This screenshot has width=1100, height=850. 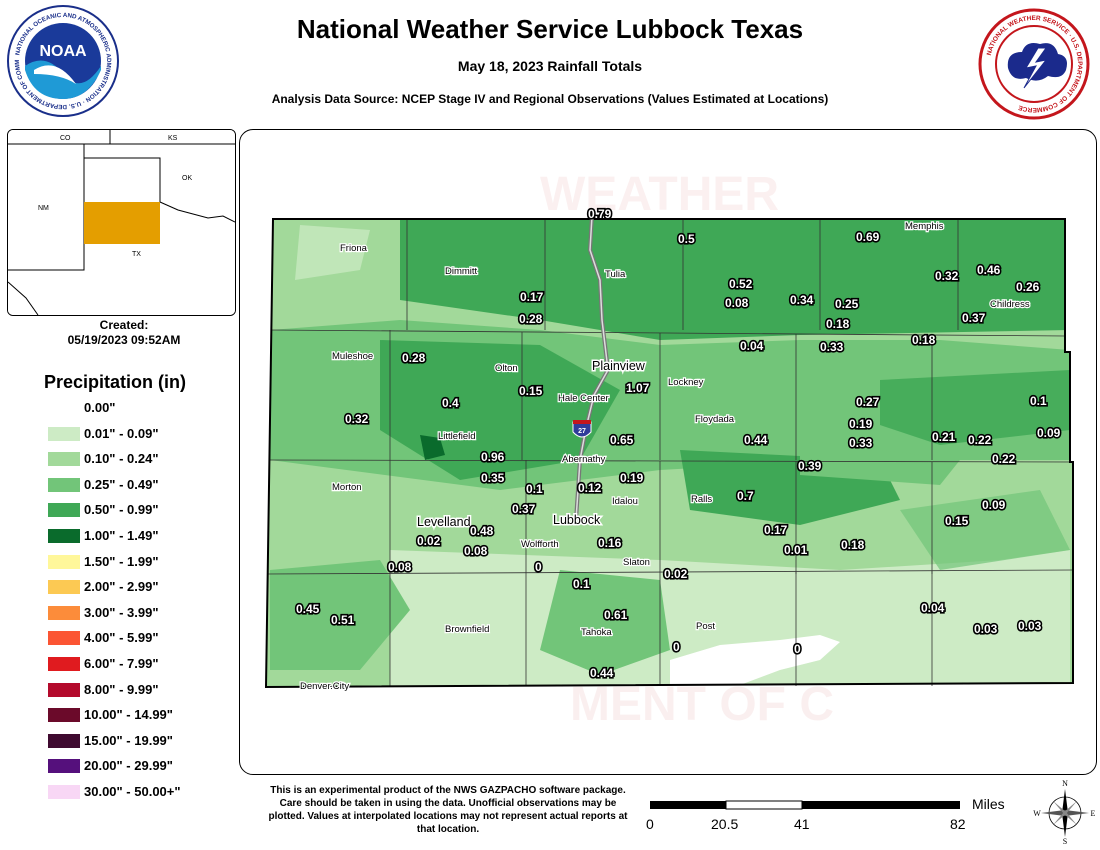 What do you see at coordinates (347, 487) in the screenshot?
I see `town-label: Morton` at bounding box center [347, 487].